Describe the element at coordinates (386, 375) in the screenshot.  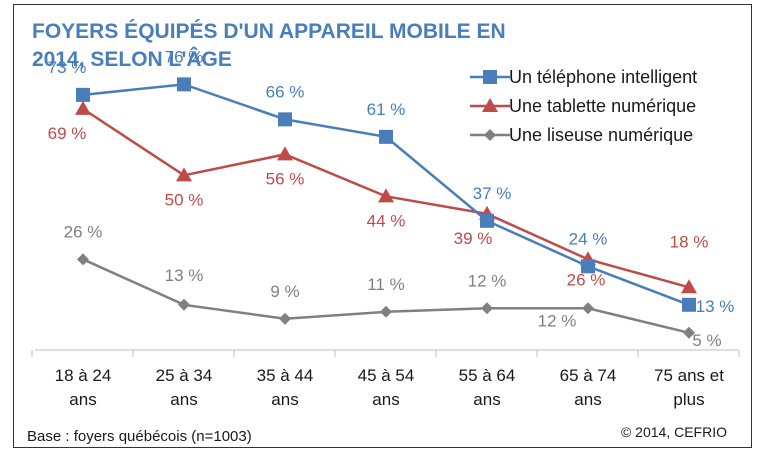
I see `x-tick-label: 45 à 54` at that location.